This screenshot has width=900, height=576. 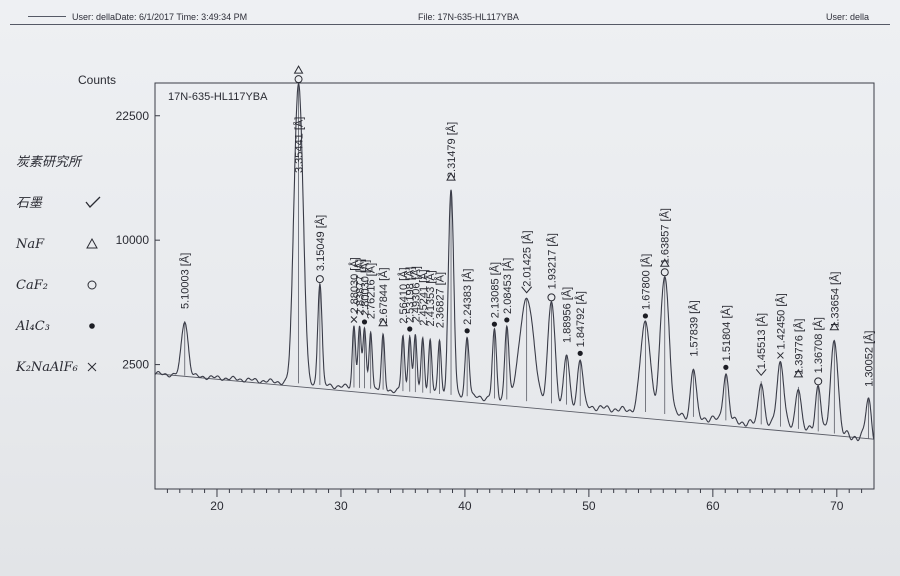 What do you see at coordinates (383, 295) in the screenshot?
I see `peak-label: 2.67844 [Å]` at bounding box center [383, 295].